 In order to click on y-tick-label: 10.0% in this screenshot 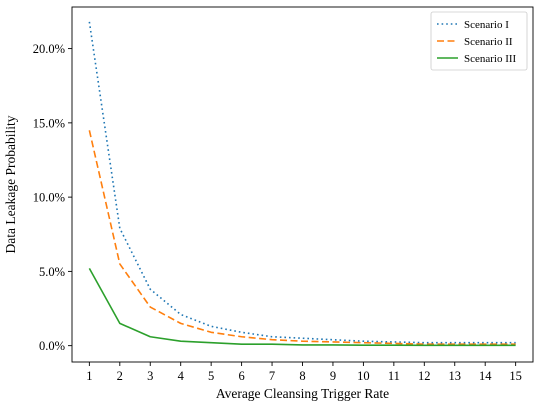, I will do `click(49, 198)`.